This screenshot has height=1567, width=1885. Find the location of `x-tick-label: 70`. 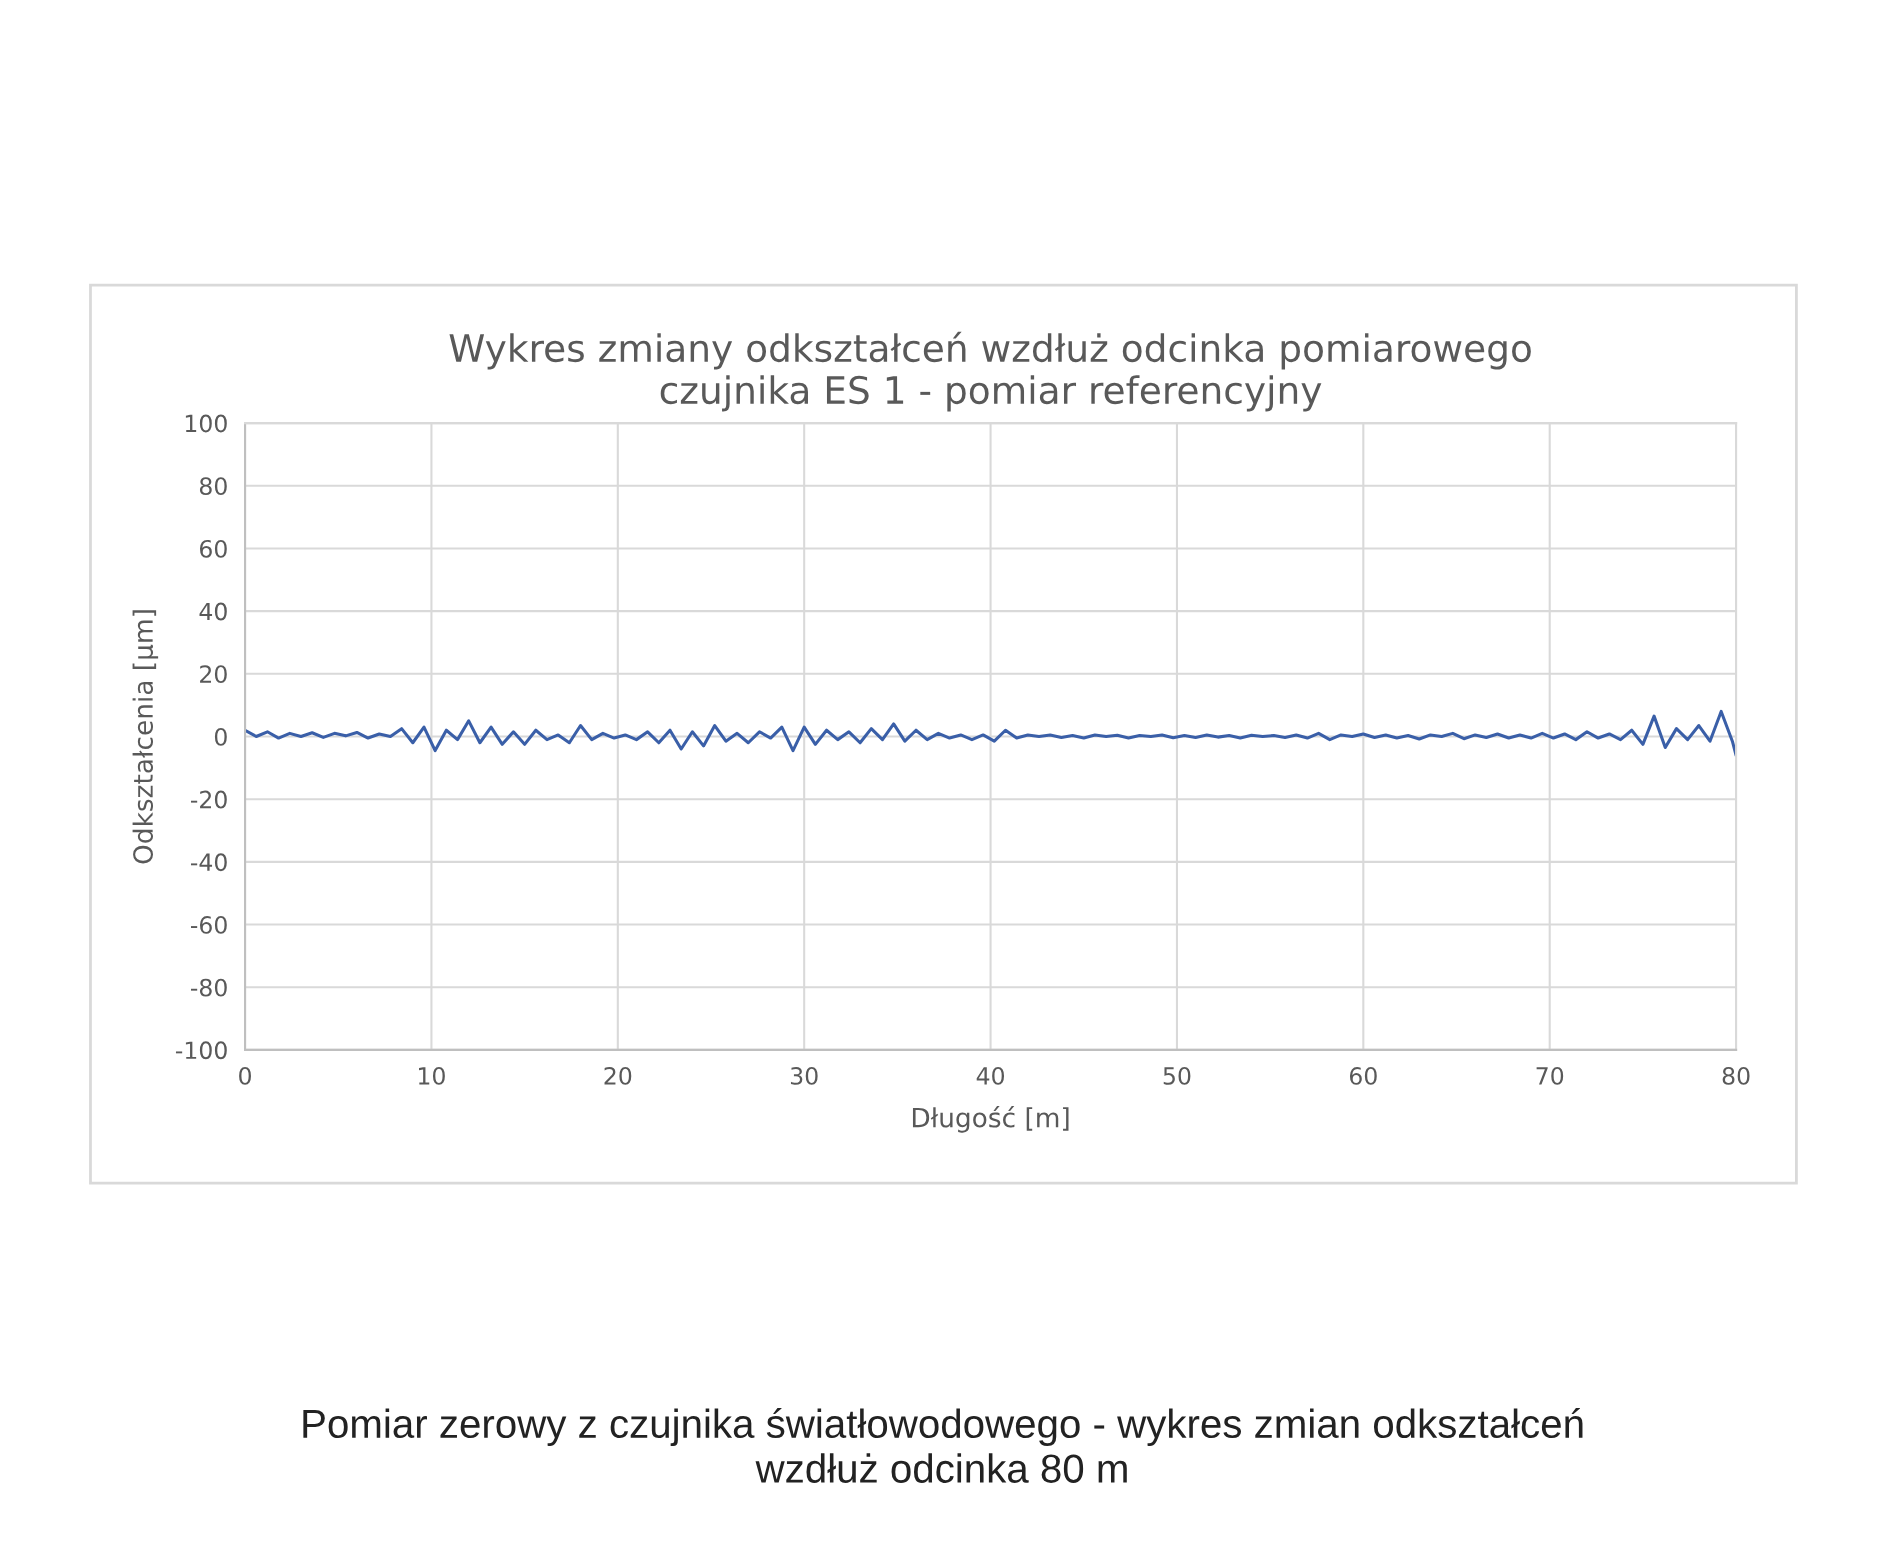

x-tick-label: 70 is located at coordinates (1550, 1075).